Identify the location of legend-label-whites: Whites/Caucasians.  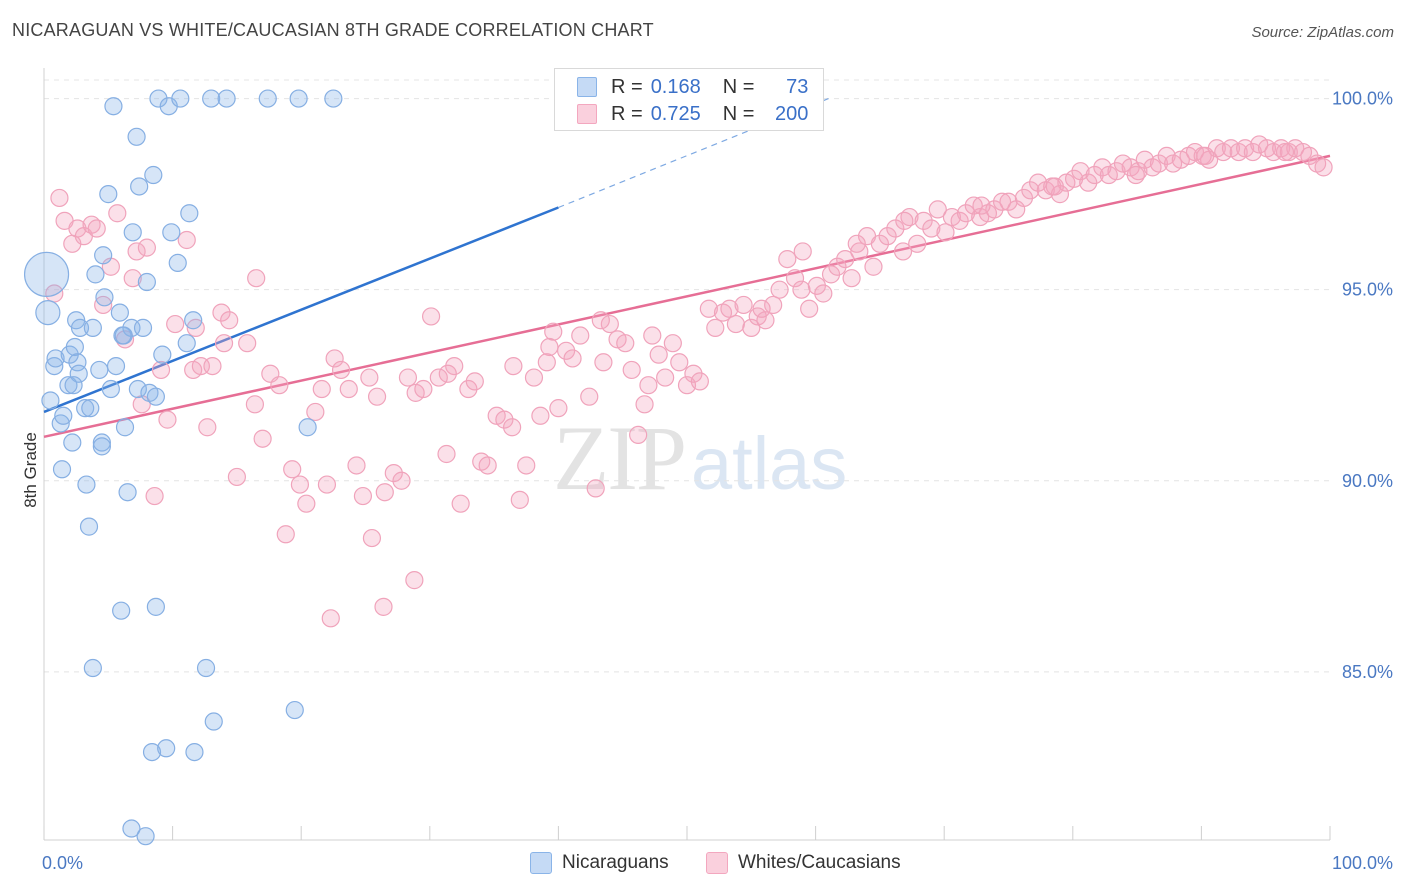
(819, 862).